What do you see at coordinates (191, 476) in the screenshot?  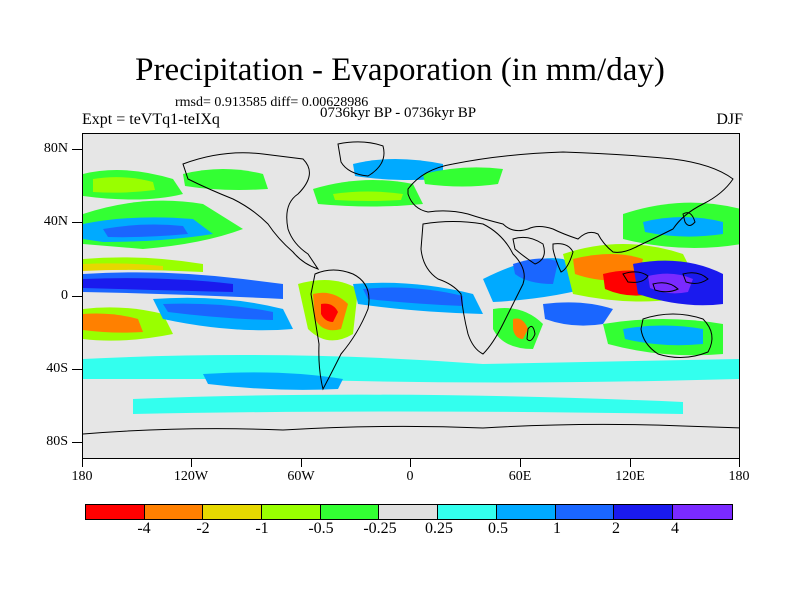 I see `lon-label: 120W` at bounding box center [191, 476].